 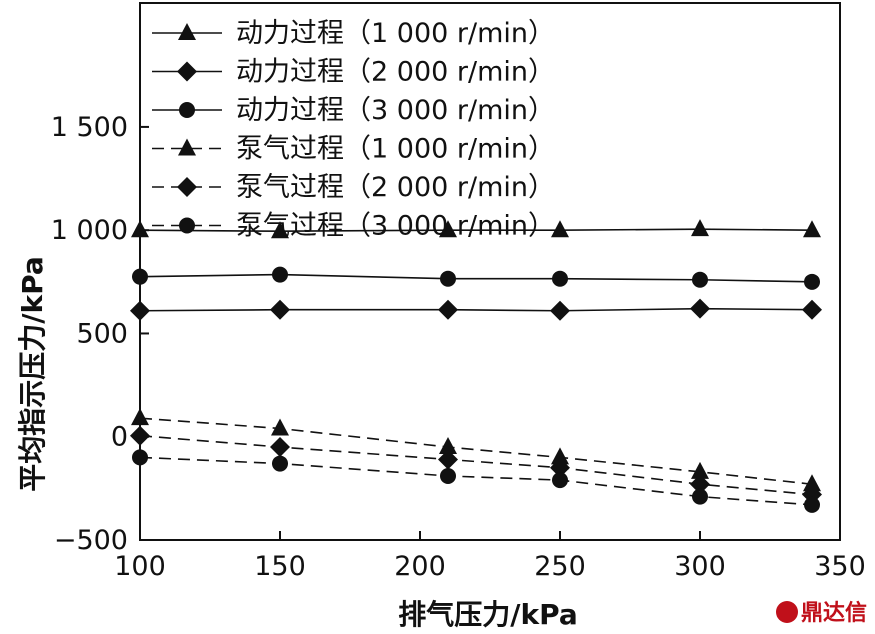 I want to click on legend-item-2: 动力过程（2 000 r/min）, so click(x=353, y=72).